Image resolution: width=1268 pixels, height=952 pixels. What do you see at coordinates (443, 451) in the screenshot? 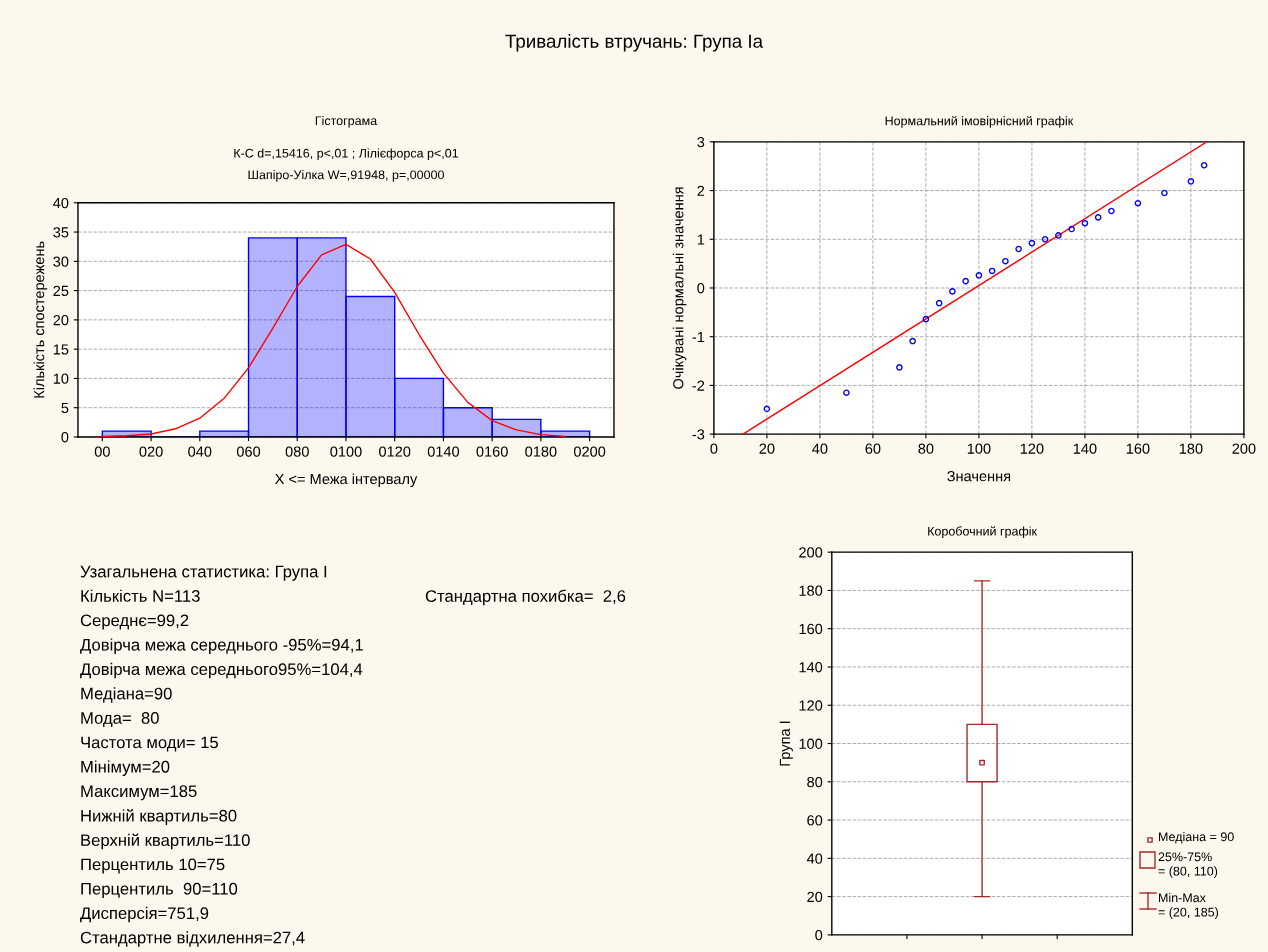
I see `x-tick-label: 0140` at bounding box center [443, 451].